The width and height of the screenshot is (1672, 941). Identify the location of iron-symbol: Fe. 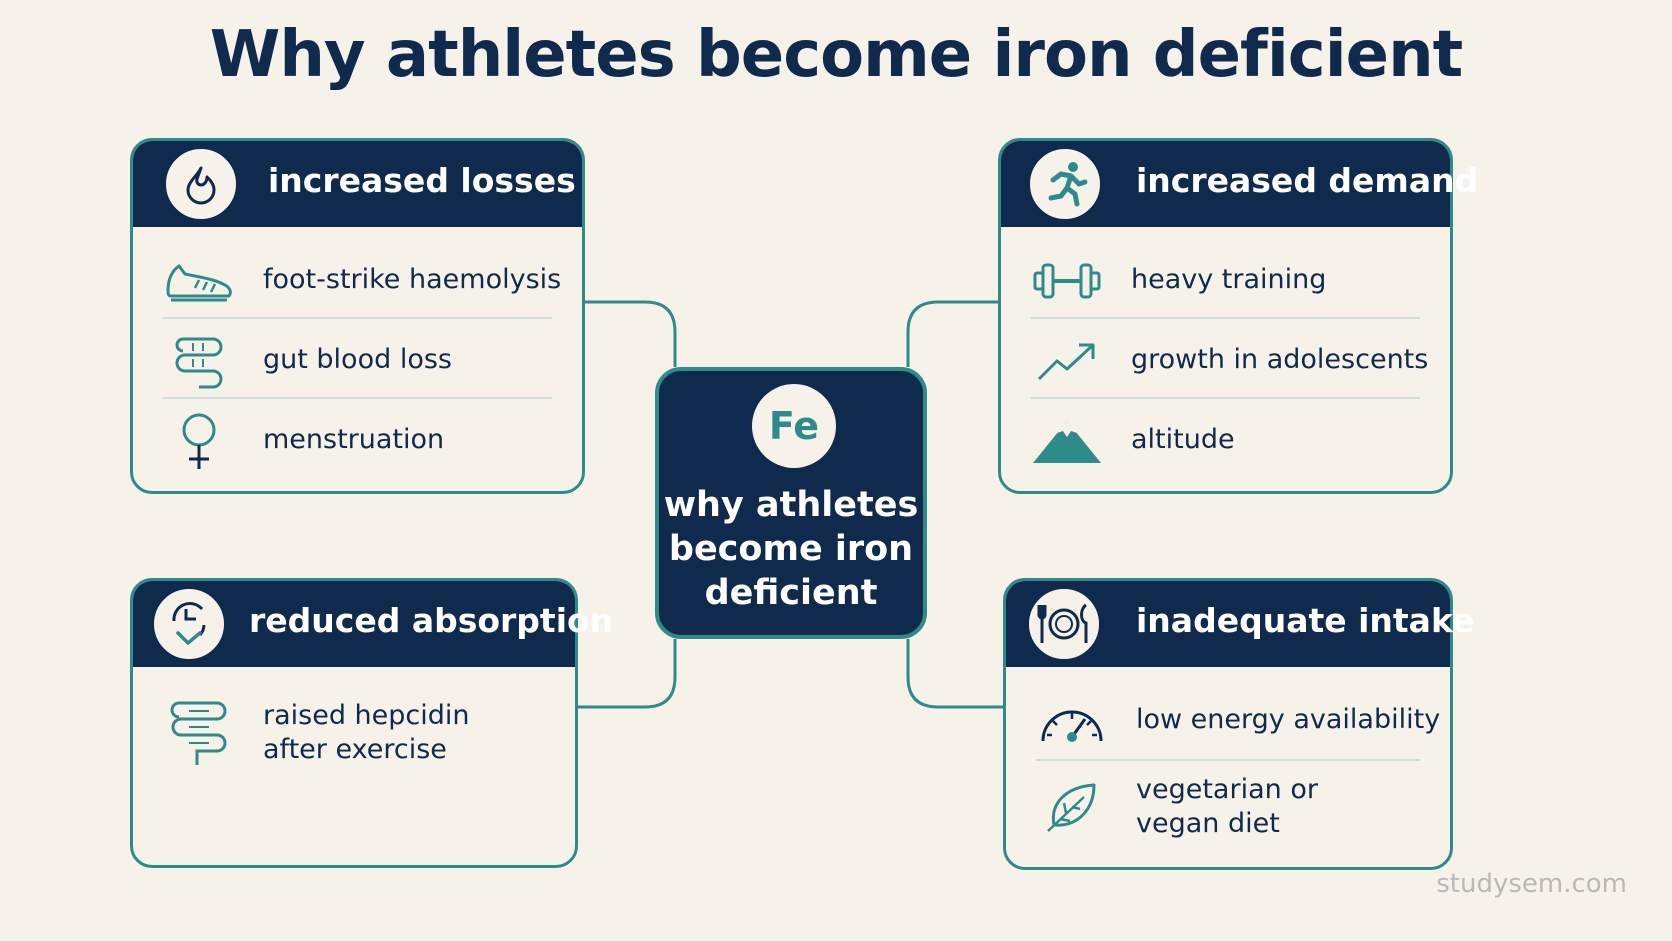
(794, 426).